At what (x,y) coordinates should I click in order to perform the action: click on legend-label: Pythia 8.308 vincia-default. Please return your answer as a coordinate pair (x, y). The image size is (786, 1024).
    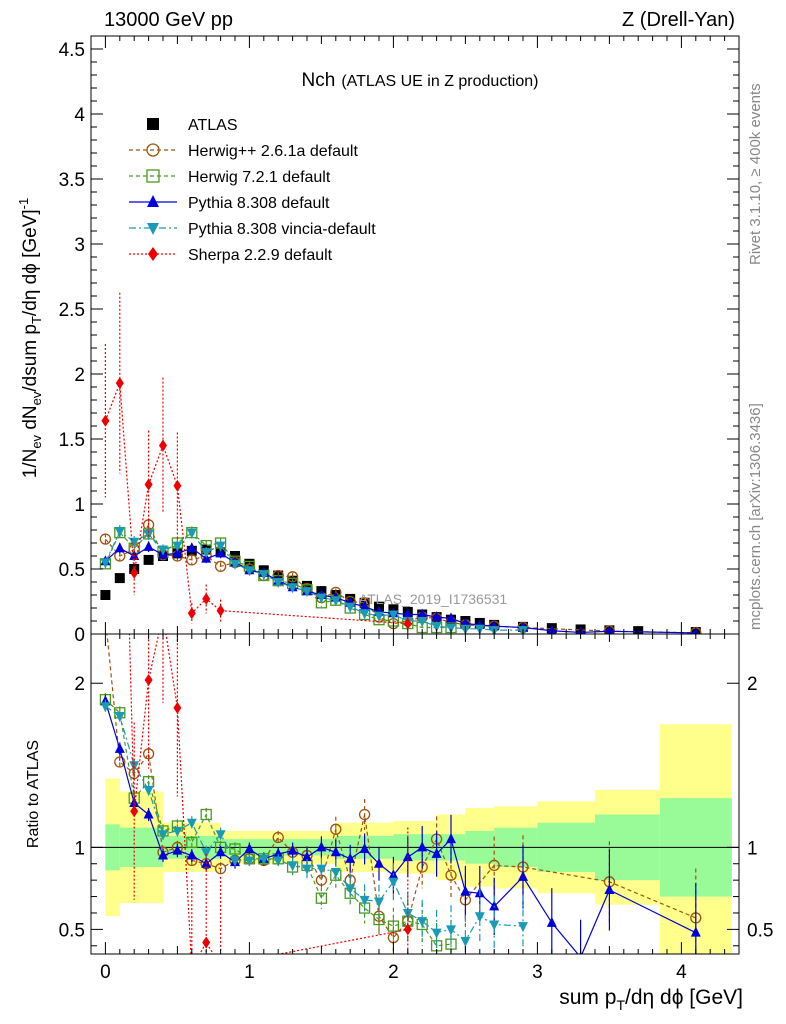
    Looking at the image, I should click on (282, 229).